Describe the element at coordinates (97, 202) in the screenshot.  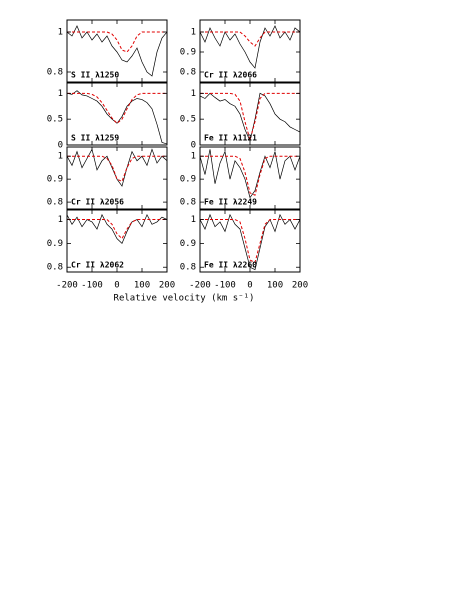
I see `panel-label: Cr II λ2056` at that location.